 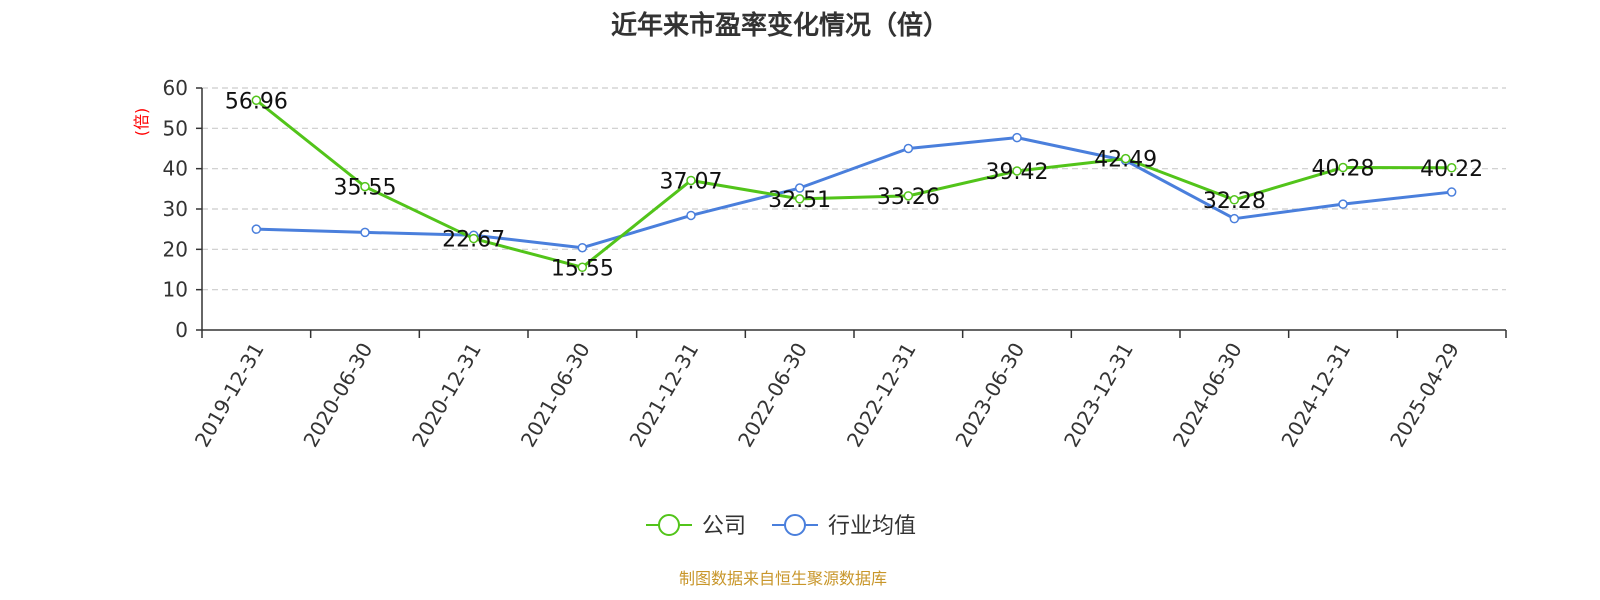 What do you see at coordinates (181, 330) in the screenshot?
I see `y-tick-label: 0` at bounding box center [181, 330].